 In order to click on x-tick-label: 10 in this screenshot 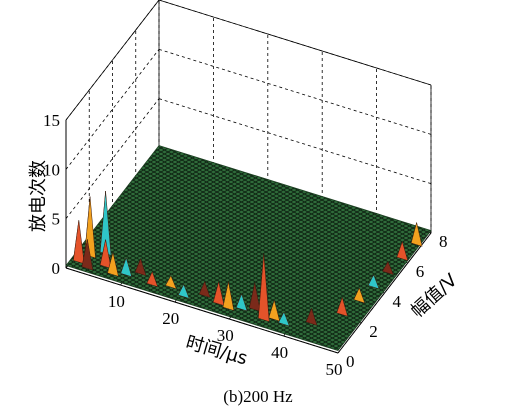, I will do `click(116, 301)`.